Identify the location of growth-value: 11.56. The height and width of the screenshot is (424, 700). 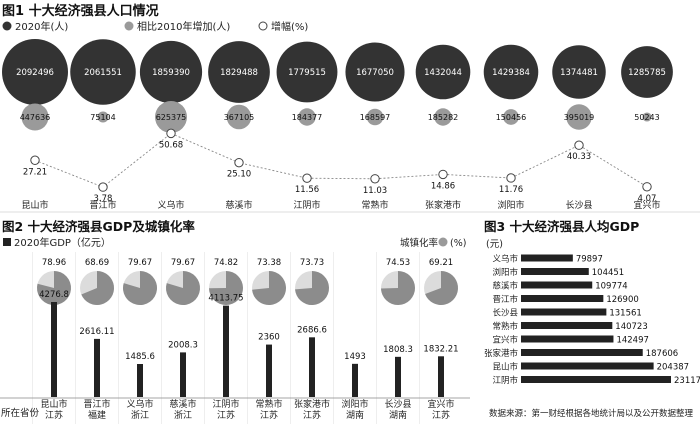
(307, 190).